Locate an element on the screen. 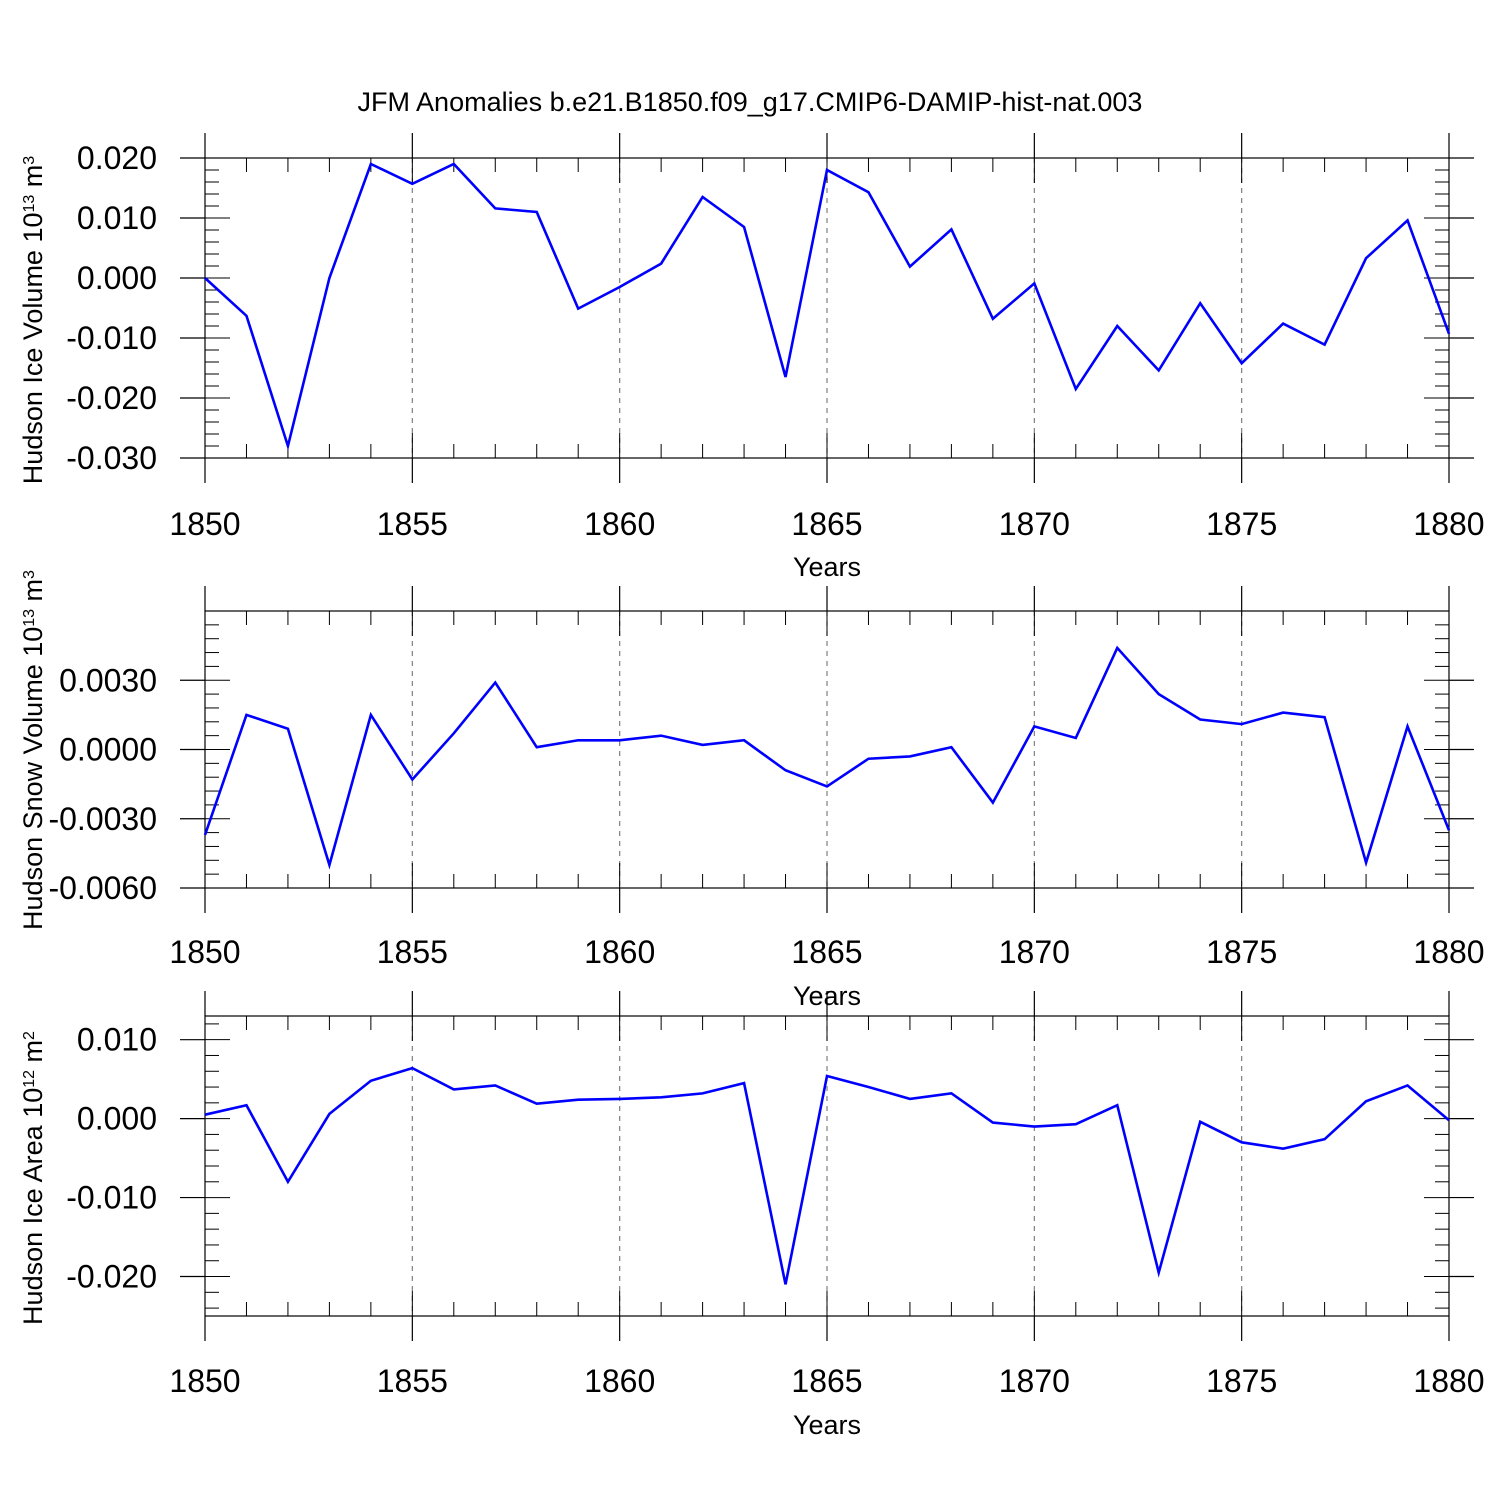 The height and width of the screenshot is (1500, 1500). y-axis-title-main: Hudson Ice Volume 10 is located at coordinates (33, 349).